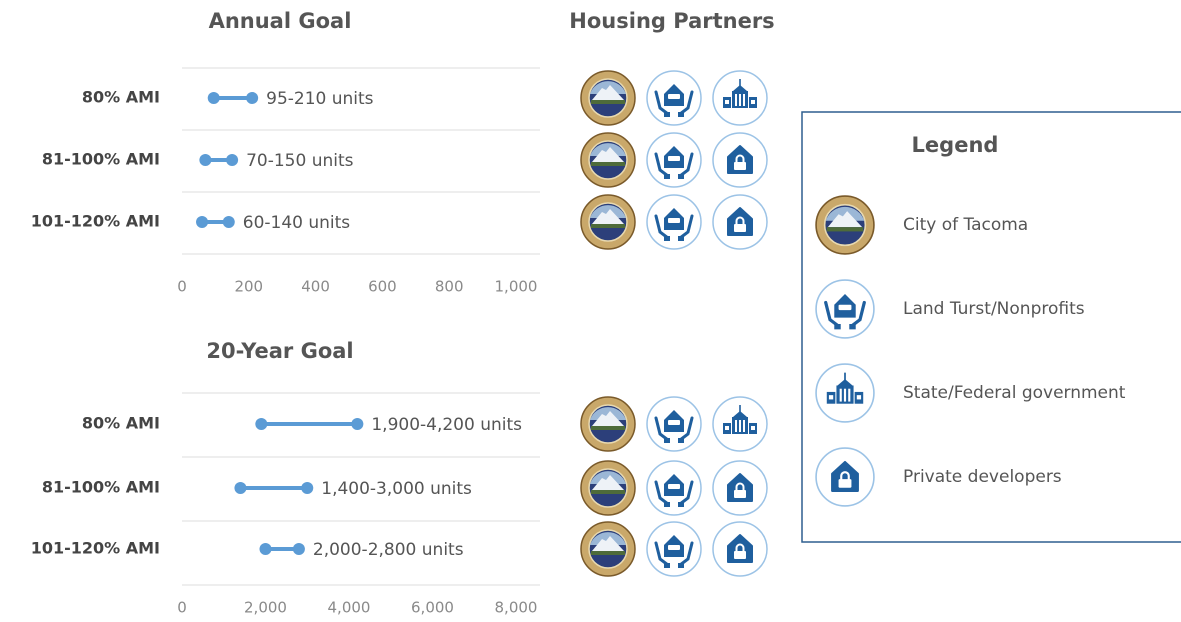 This screenshot has width=1181, height=622. What do you see at coordinates (265, 608) in the screenshot?
I see `x-tick-label: 2,000` at bounding box center [265, 608].